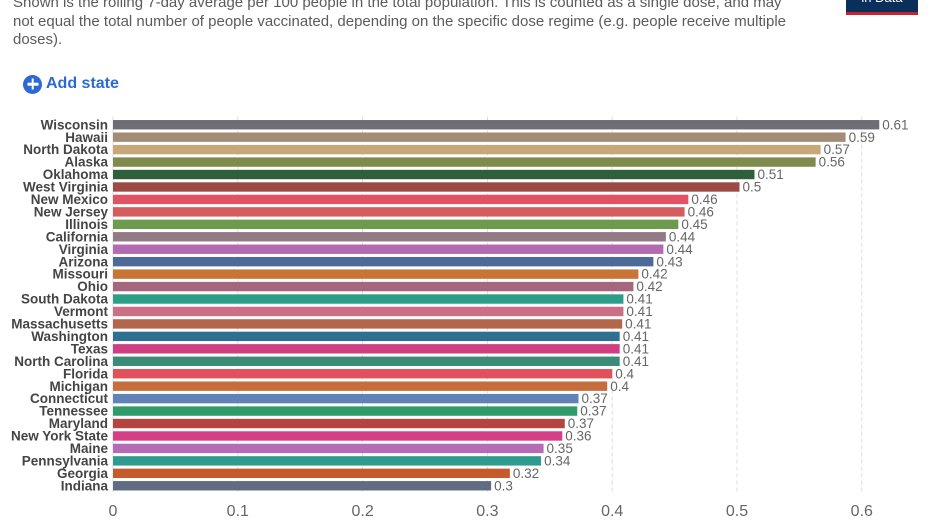 The height and width of the screenshot is (524, 932). What do you see at coordinates (77, 236) in the screenshot?
I see `category-label: California` at bounding box center [77, 236].